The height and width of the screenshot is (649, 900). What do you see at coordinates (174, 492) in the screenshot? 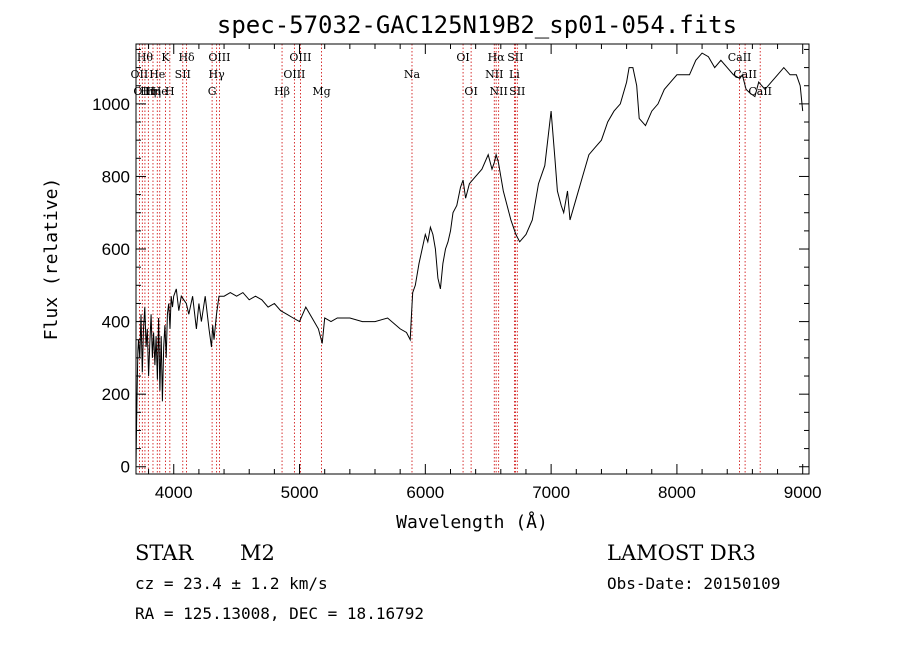
I see `x-tick-label: 4000` at bounding box center [174, 492].